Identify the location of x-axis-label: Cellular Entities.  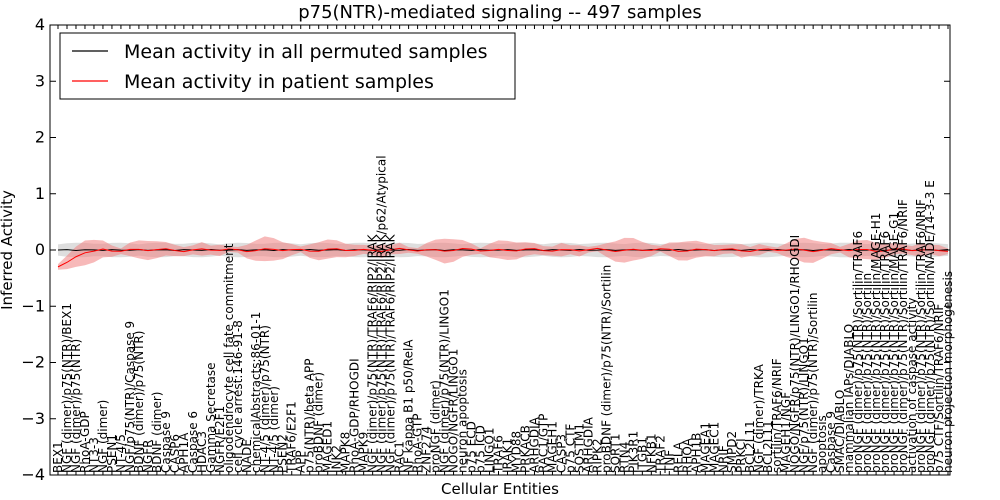
(500, 489).